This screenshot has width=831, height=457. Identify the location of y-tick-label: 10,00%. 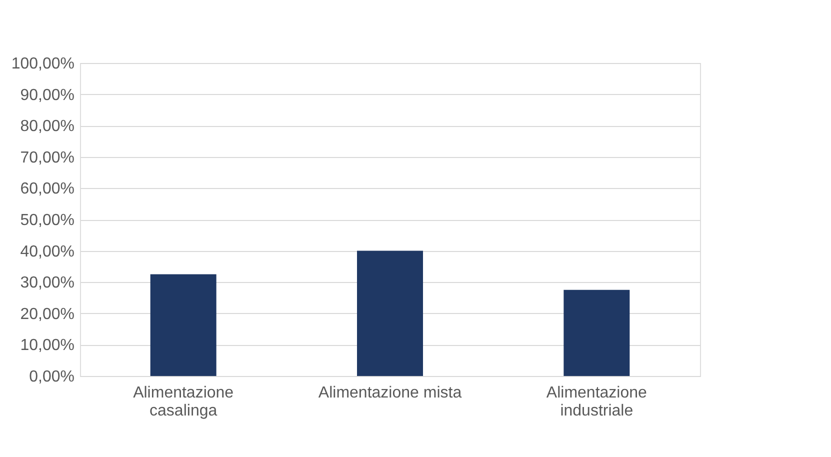
(47, 345).